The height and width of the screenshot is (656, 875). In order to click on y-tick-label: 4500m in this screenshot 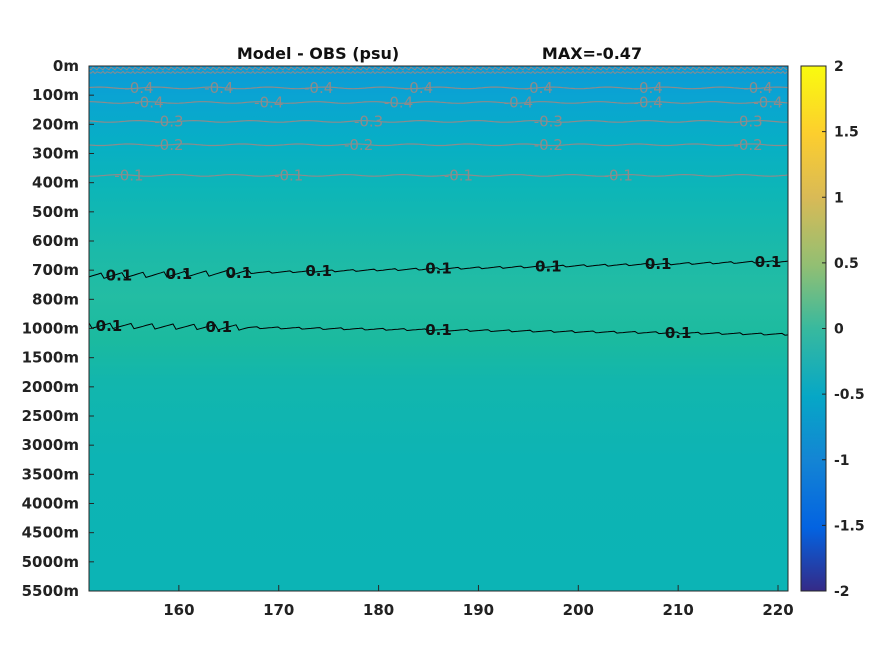, I will do `click(50, 533)`.